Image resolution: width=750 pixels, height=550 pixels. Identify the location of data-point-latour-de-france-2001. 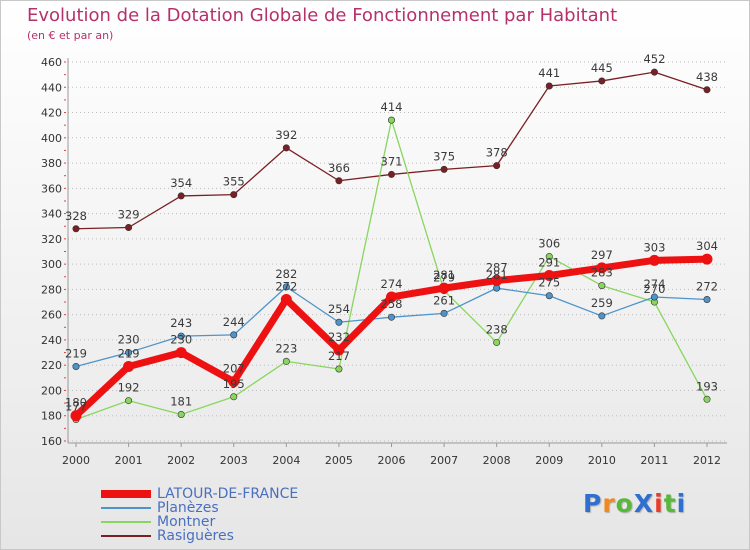
(129, 366).